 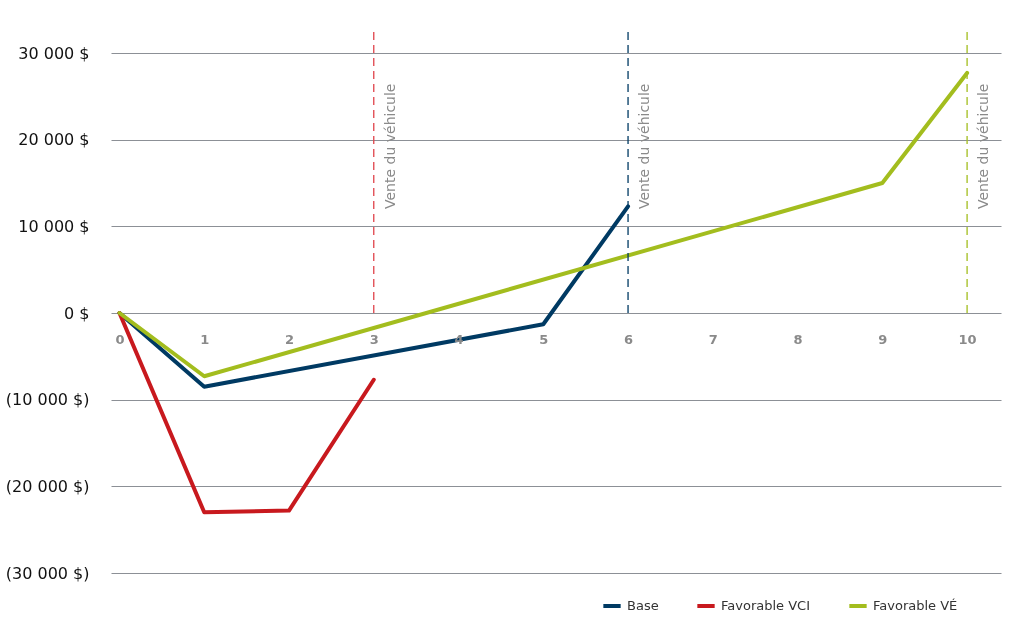 I want to click on legend-label: Favorable VÉ, so click(x=915, y=605).